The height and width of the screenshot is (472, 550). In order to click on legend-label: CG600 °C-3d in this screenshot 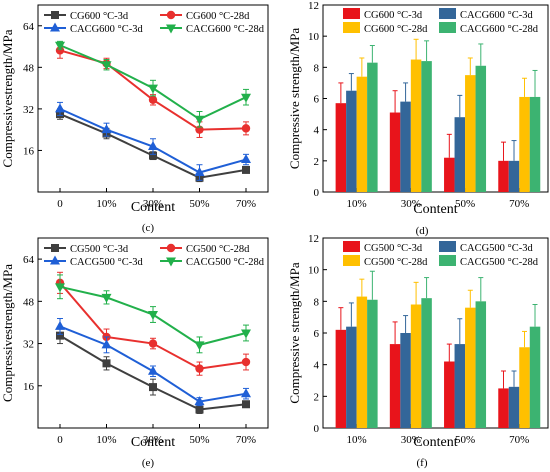, I will do `click(393, 15)`.